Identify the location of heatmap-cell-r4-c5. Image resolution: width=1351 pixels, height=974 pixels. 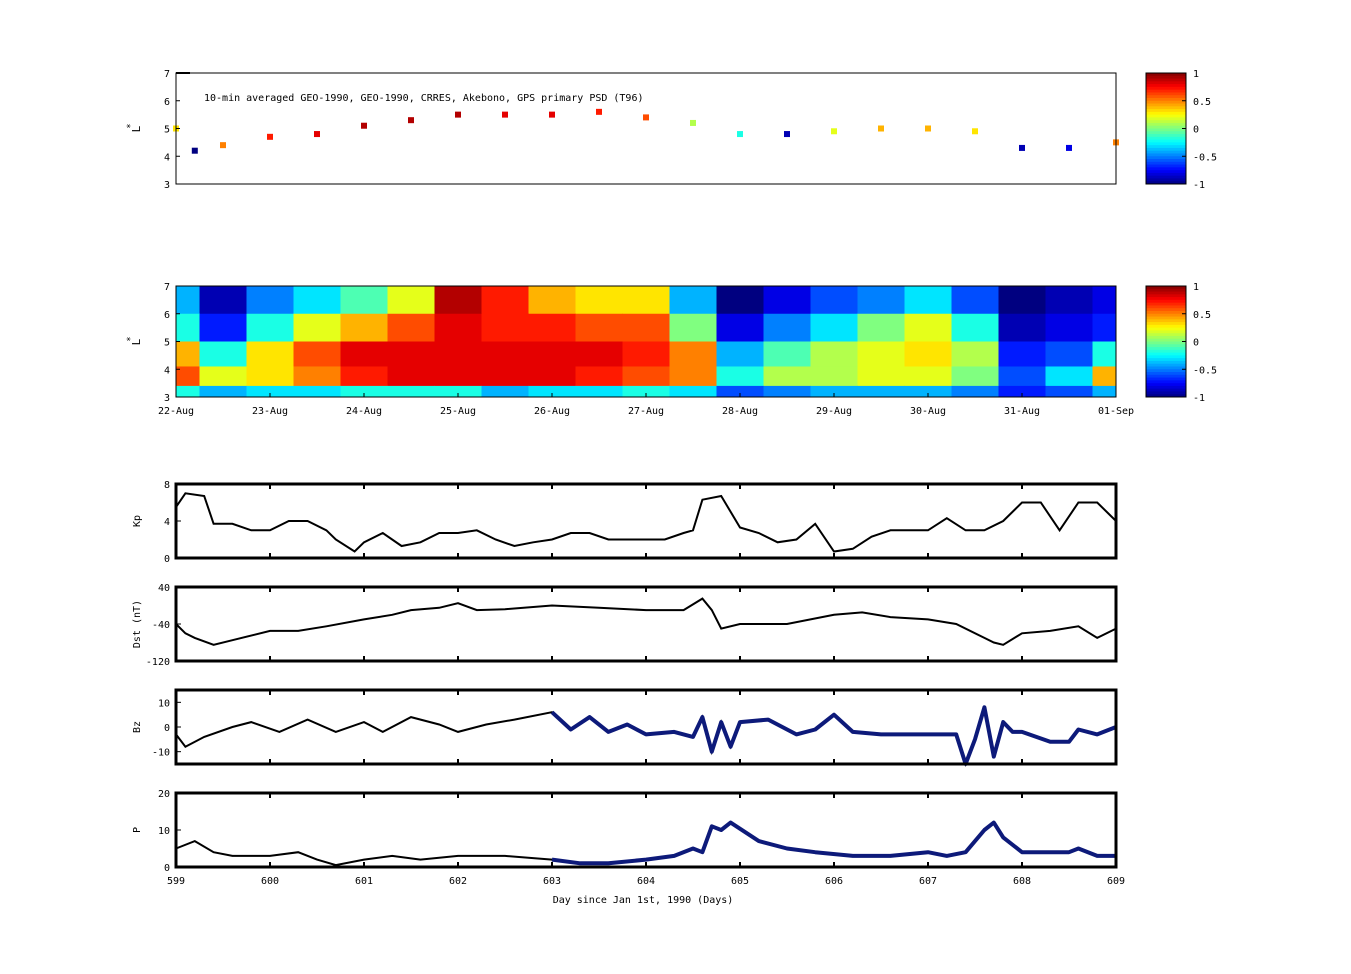
(411, 391).